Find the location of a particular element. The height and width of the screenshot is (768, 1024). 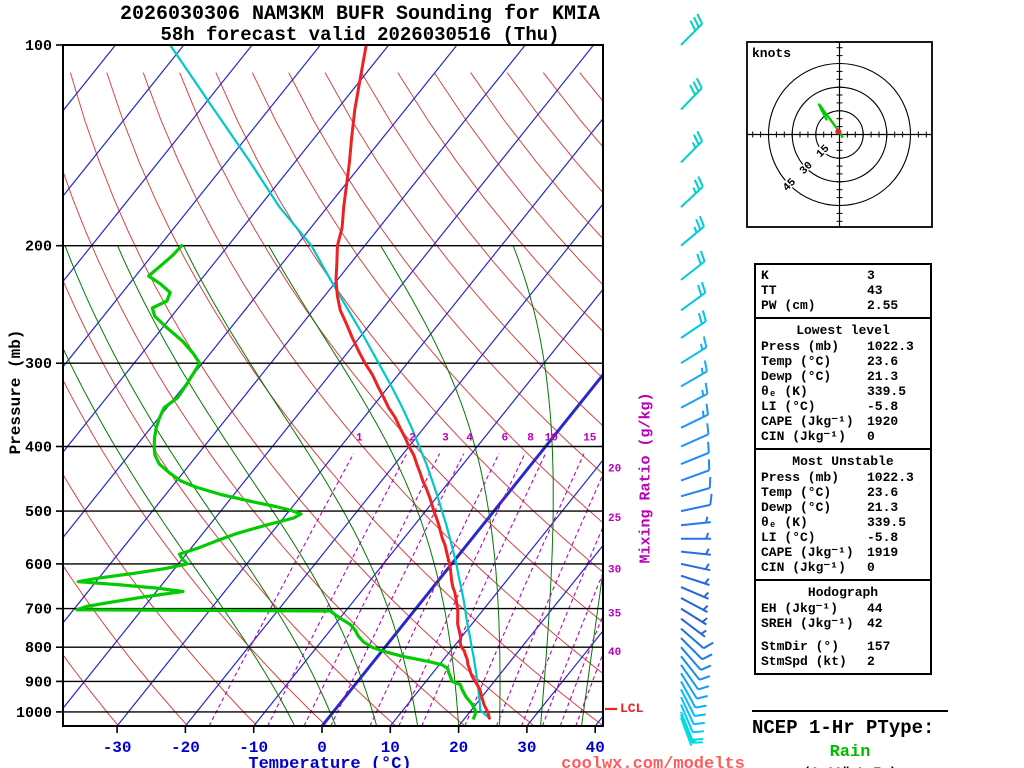

temperature-tick-label: 20 is located at coordinates (458, 748).